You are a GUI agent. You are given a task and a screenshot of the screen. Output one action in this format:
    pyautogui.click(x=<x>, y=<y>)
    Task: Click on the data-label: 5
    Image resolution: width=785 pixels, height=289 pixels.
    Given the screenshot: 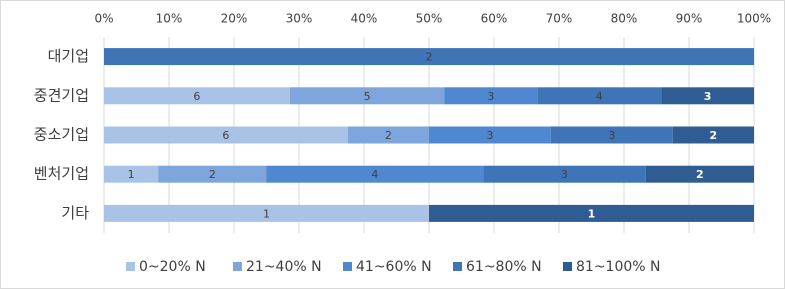 What is the action you would take?
    pyautogui.click(x=367, y=96)
    